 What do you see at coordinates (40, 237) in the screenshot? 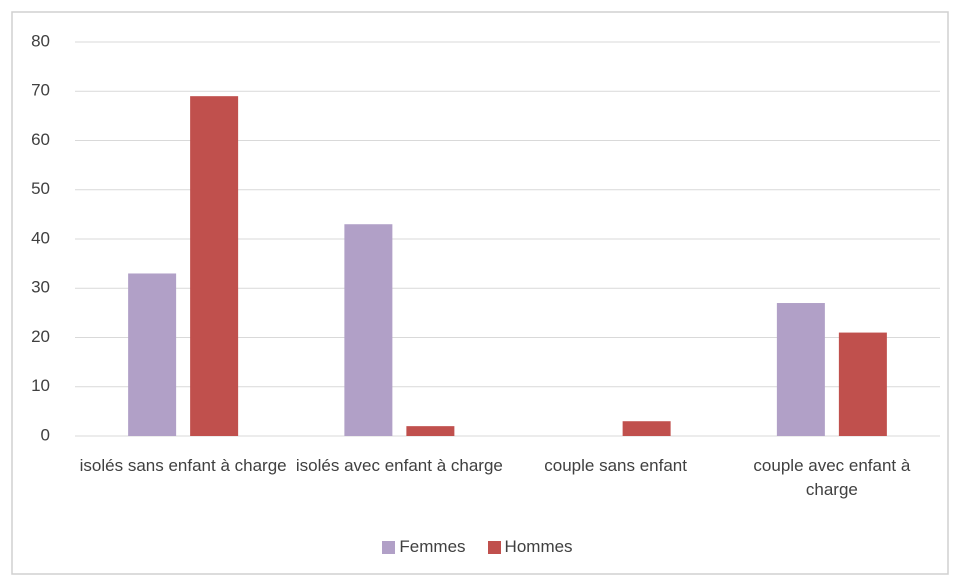
I see `y-tick-label: 40` at bounding box center [40, 237].